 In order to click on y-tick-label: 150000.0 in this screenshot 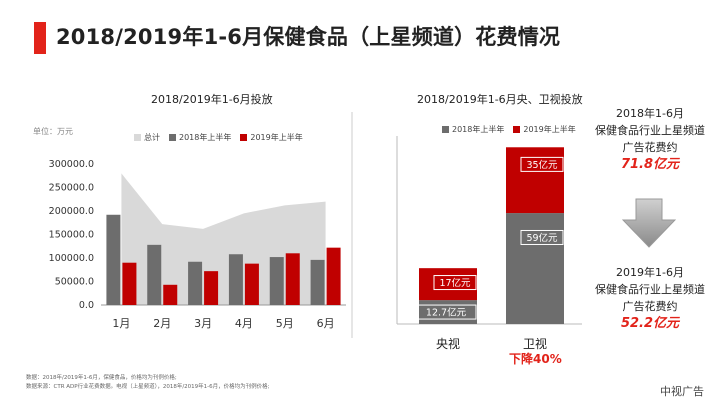, I will do `click(71, 235)`.